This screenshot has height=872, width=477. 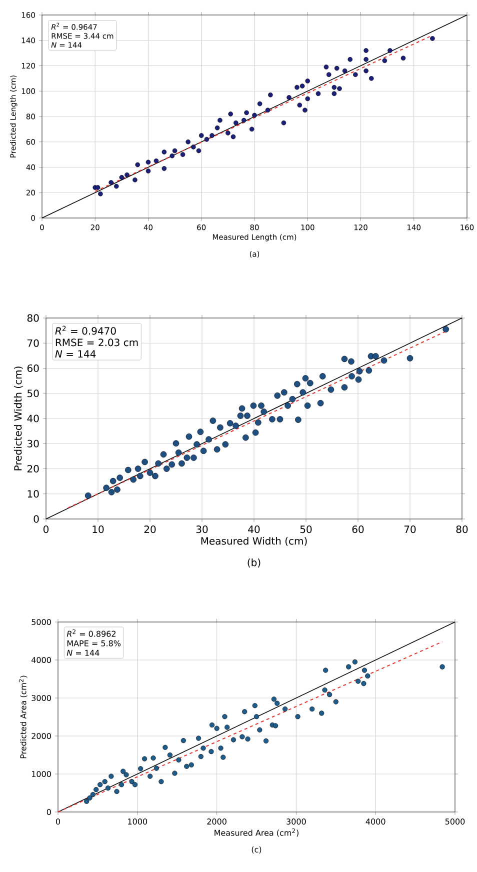 I want to click on x-tick-label: 30, so click(x=202, y=530).